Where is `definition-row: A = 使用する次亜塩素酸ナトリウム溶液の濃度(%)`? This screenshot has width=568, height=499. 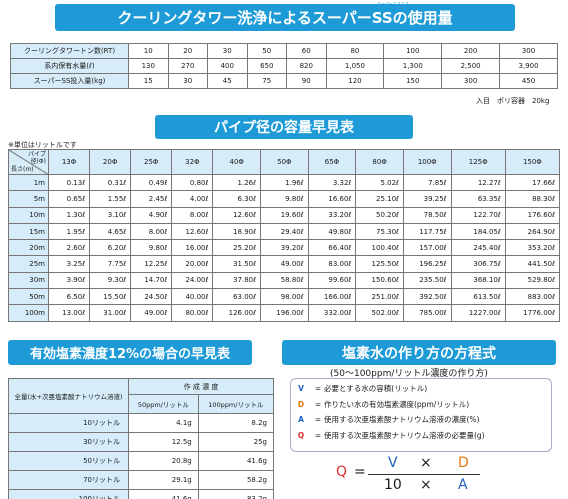 definition-row: A = 使用する次亜塩素酸ナトリウム溶液の濃度(%) is located at coordinates (426, 420).